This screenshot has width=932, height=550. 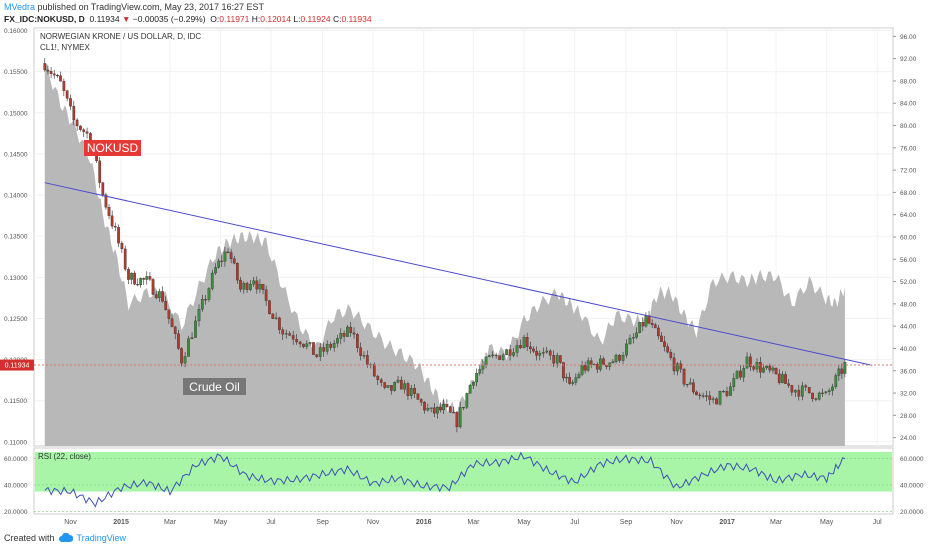 I want to click on right-tick-label: 64.00, so click(x=908, y=215).